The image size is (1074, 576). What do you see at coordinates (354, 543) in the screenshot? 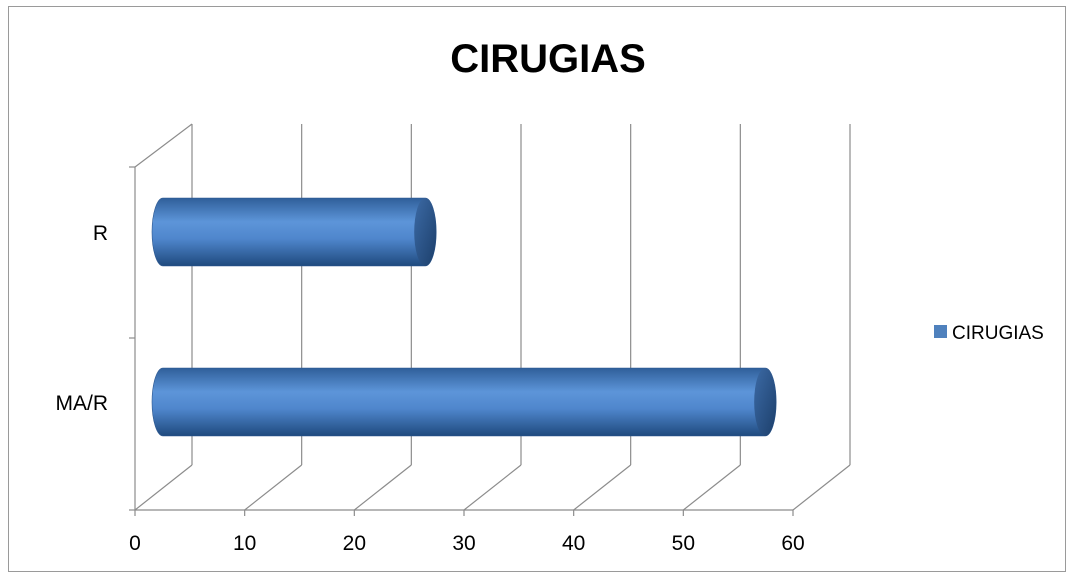
I see `x-tick-label: 20` at bounding box center [354, 543].